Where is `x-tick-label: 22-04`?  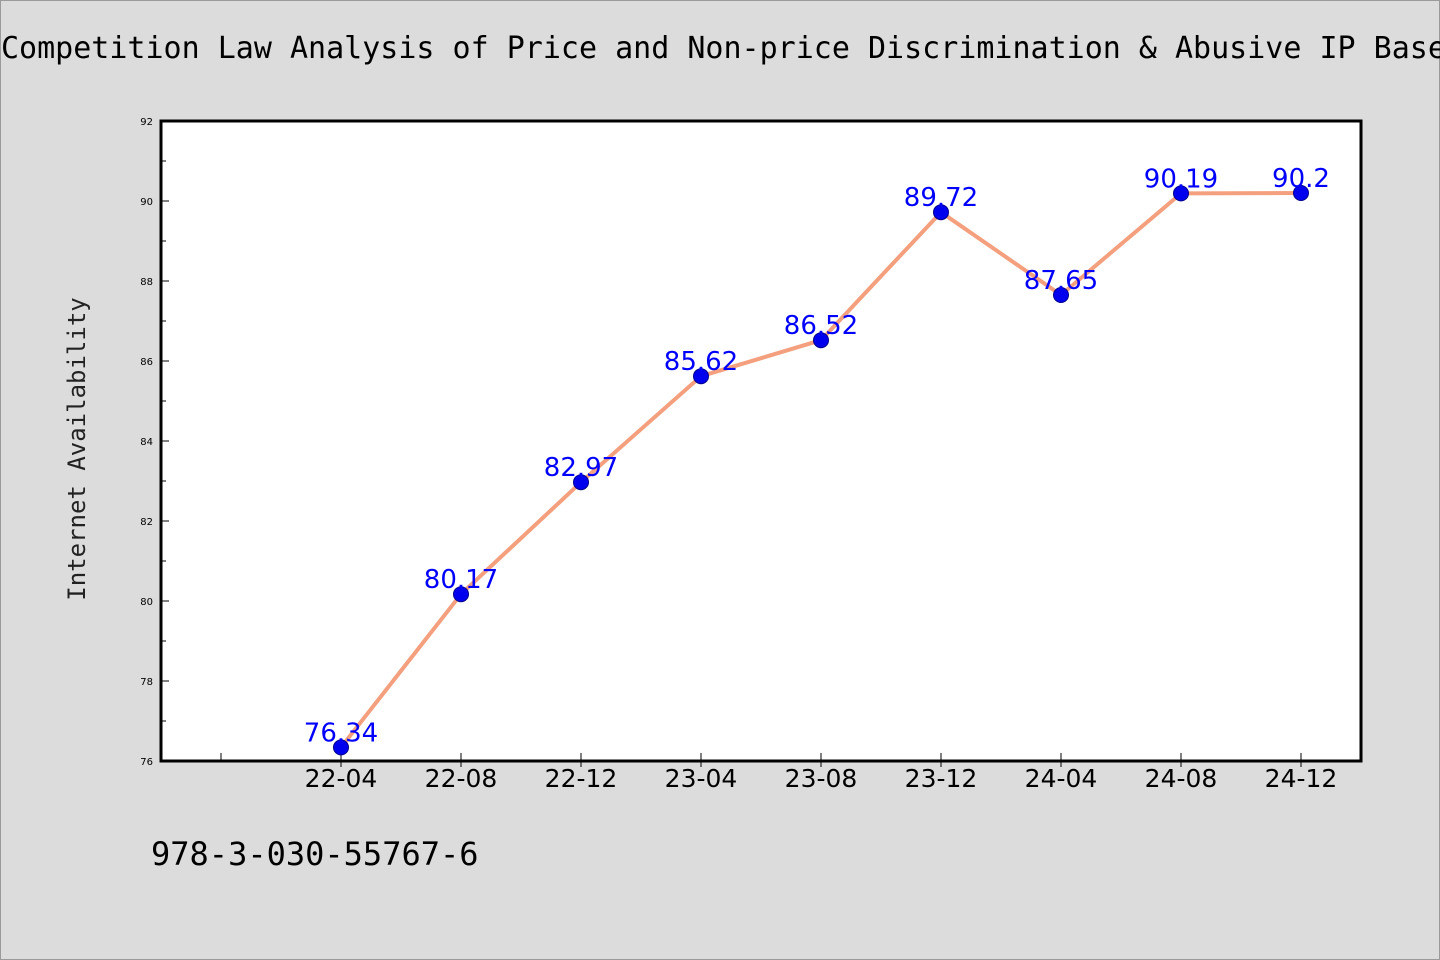
x-tick-label: 22-04 is located at coordinates (341, 778).